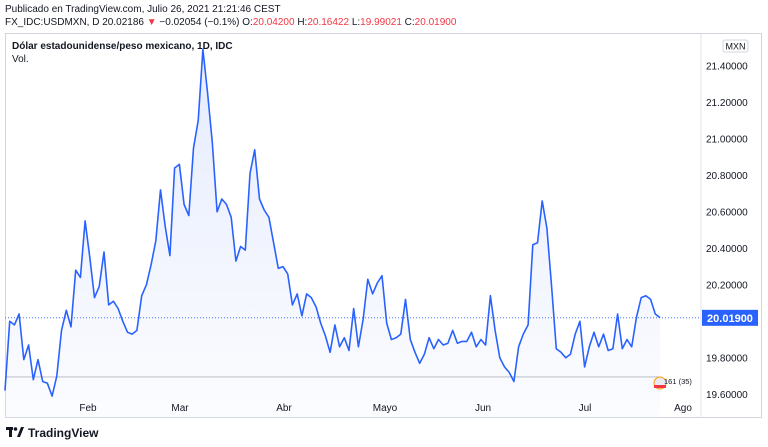 The width and height of the screenshot is (768, 447). What do you see at coordinates (180, 408) in the screenshot?
I see `x-tick-label: Mar` at bounding box center [180, 408].